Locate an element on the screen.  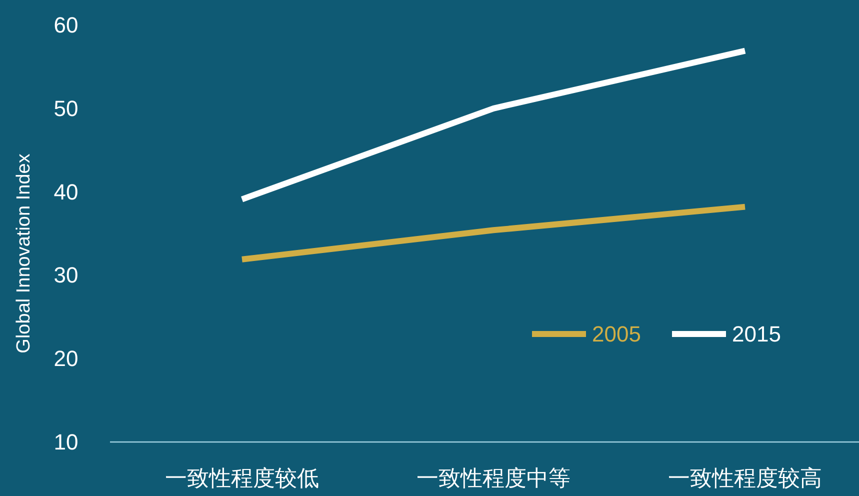
y-tick-label: 60 is located at coordinates (66, 25).